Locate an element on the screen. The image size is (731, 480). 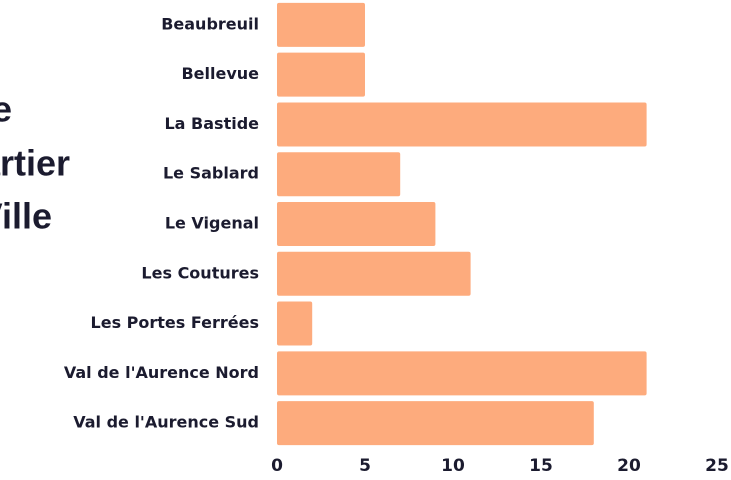
title-fragment: Ville is located at coordinates (26, 216).